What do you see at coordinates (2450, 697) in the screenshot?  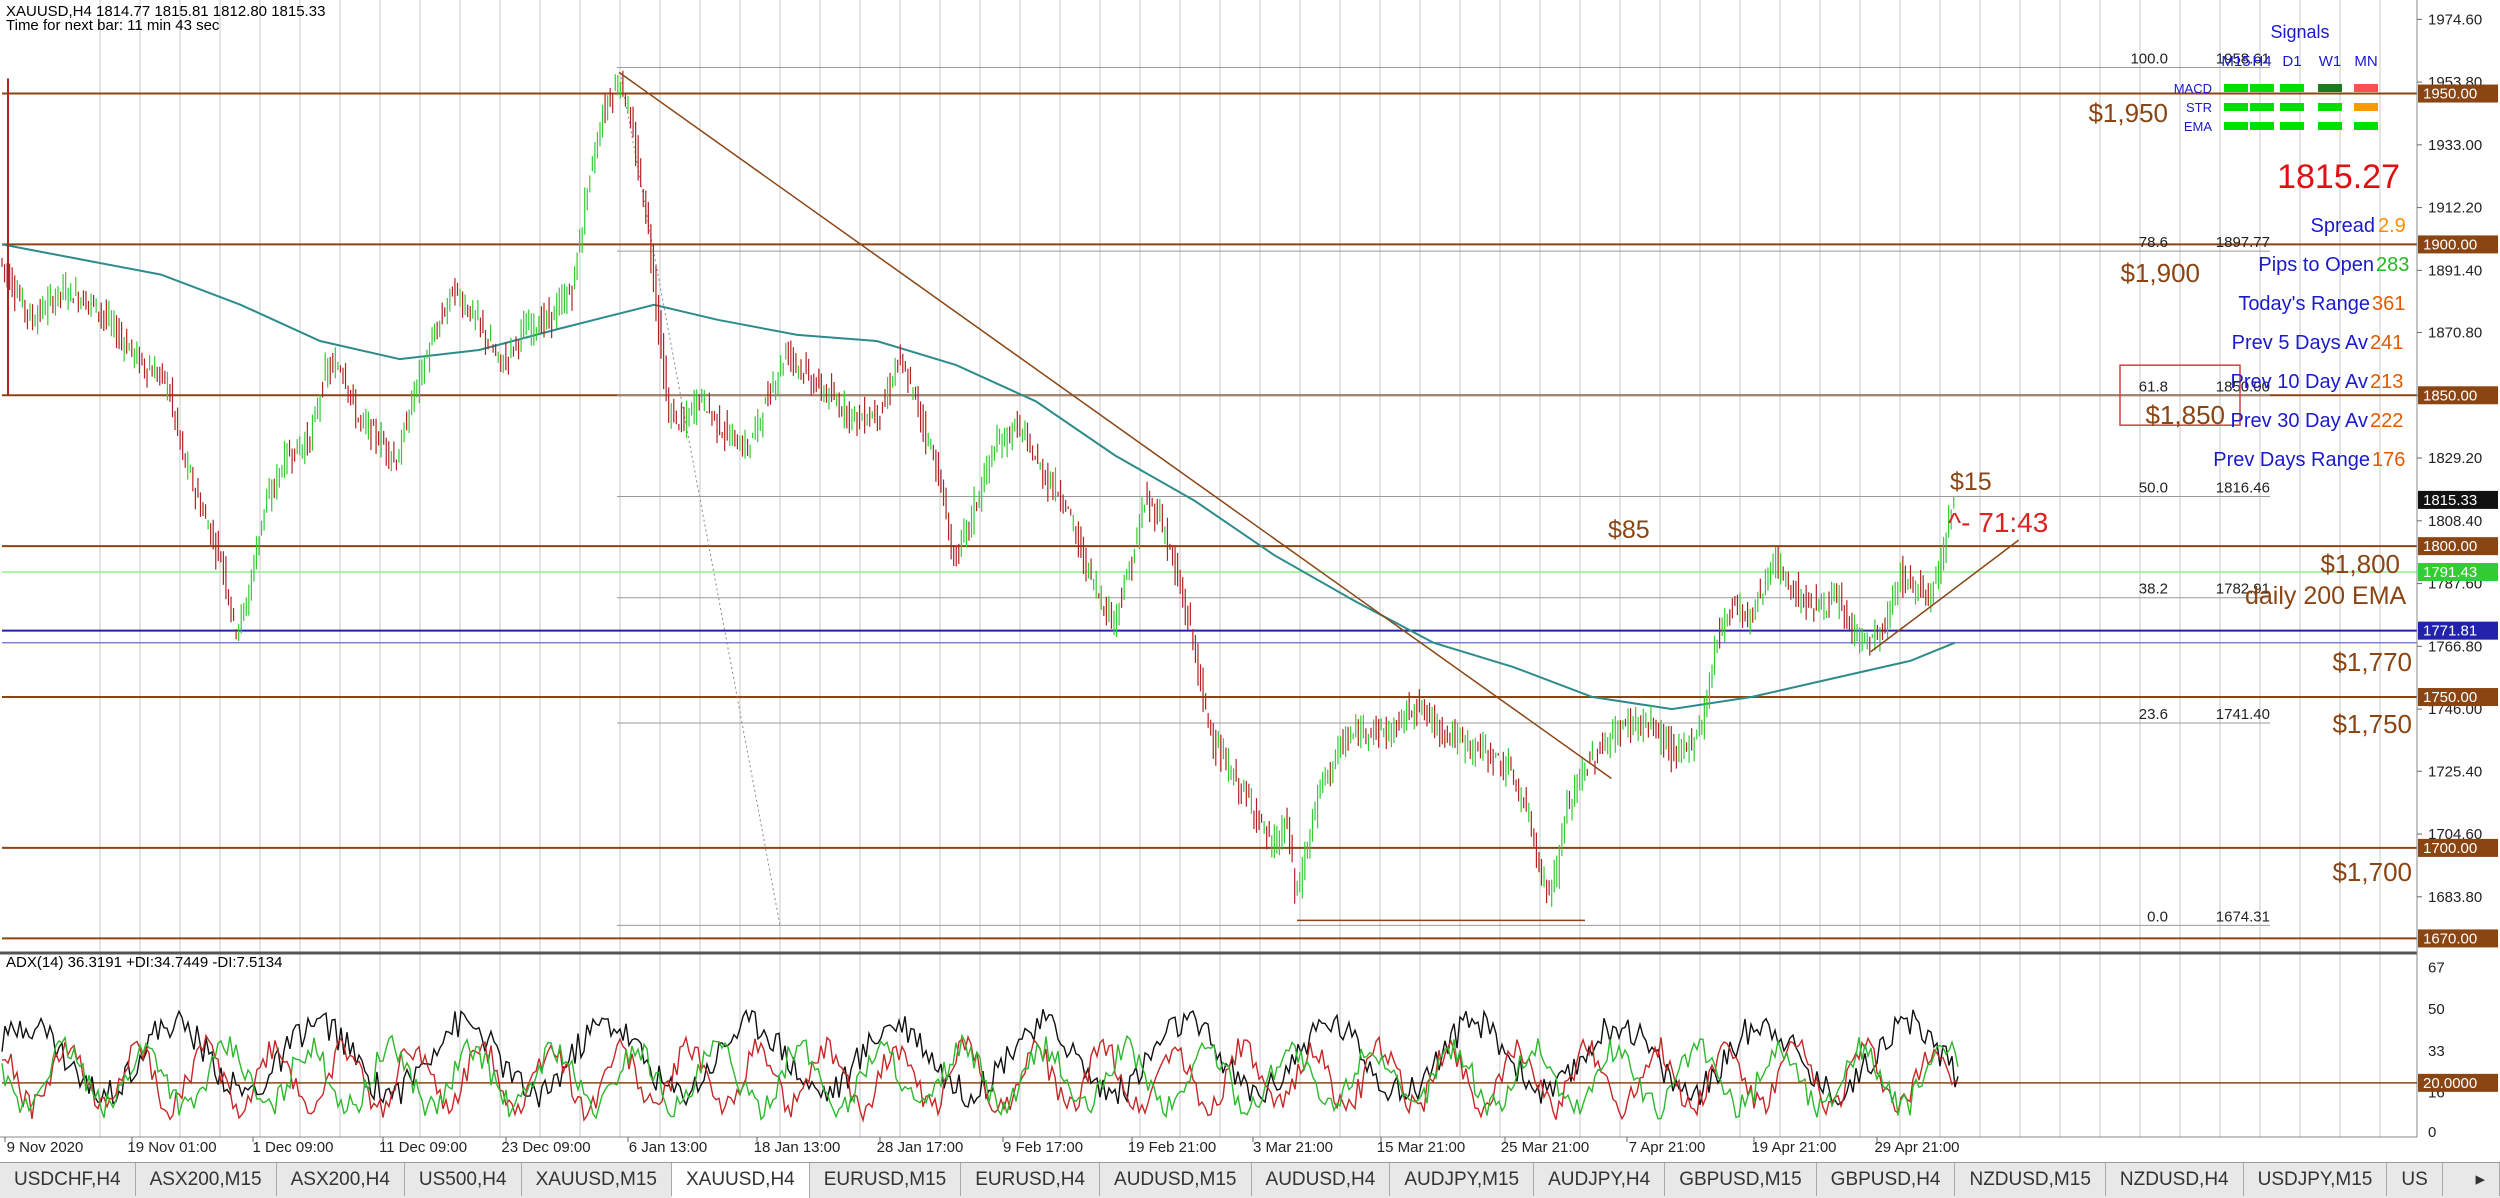 I see `level-price-tag: 1750.00` at bounding box center [2450, 697].